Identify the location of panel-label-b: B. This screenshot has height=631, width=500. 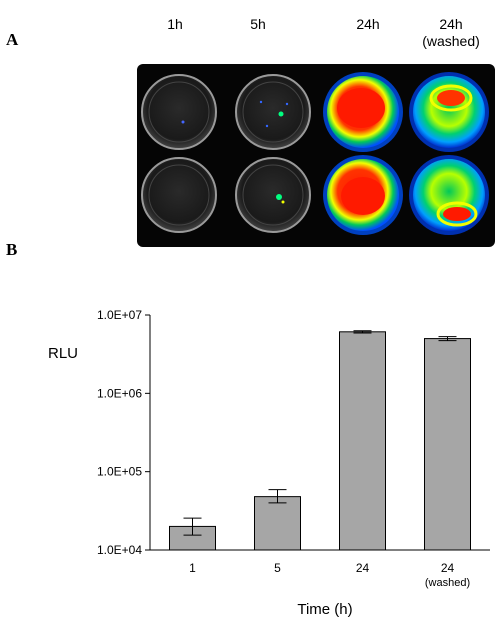
(12, 249).